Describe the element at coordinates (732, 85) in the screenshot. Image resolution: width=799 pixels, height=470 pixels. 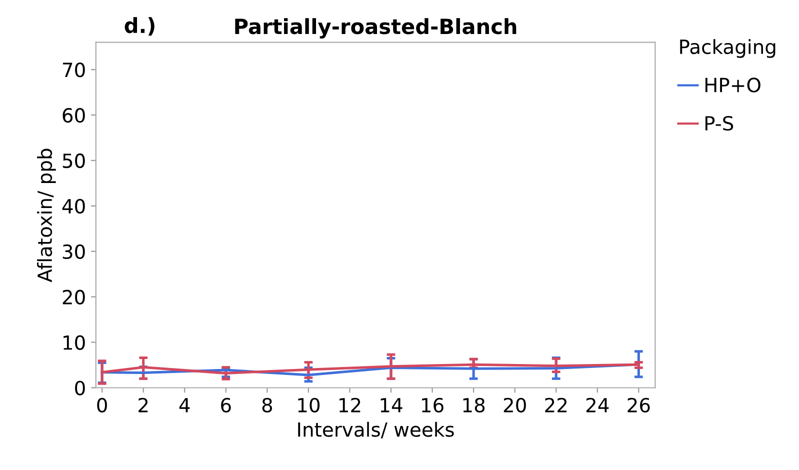
I see `legend-label: HP+O` at that location.